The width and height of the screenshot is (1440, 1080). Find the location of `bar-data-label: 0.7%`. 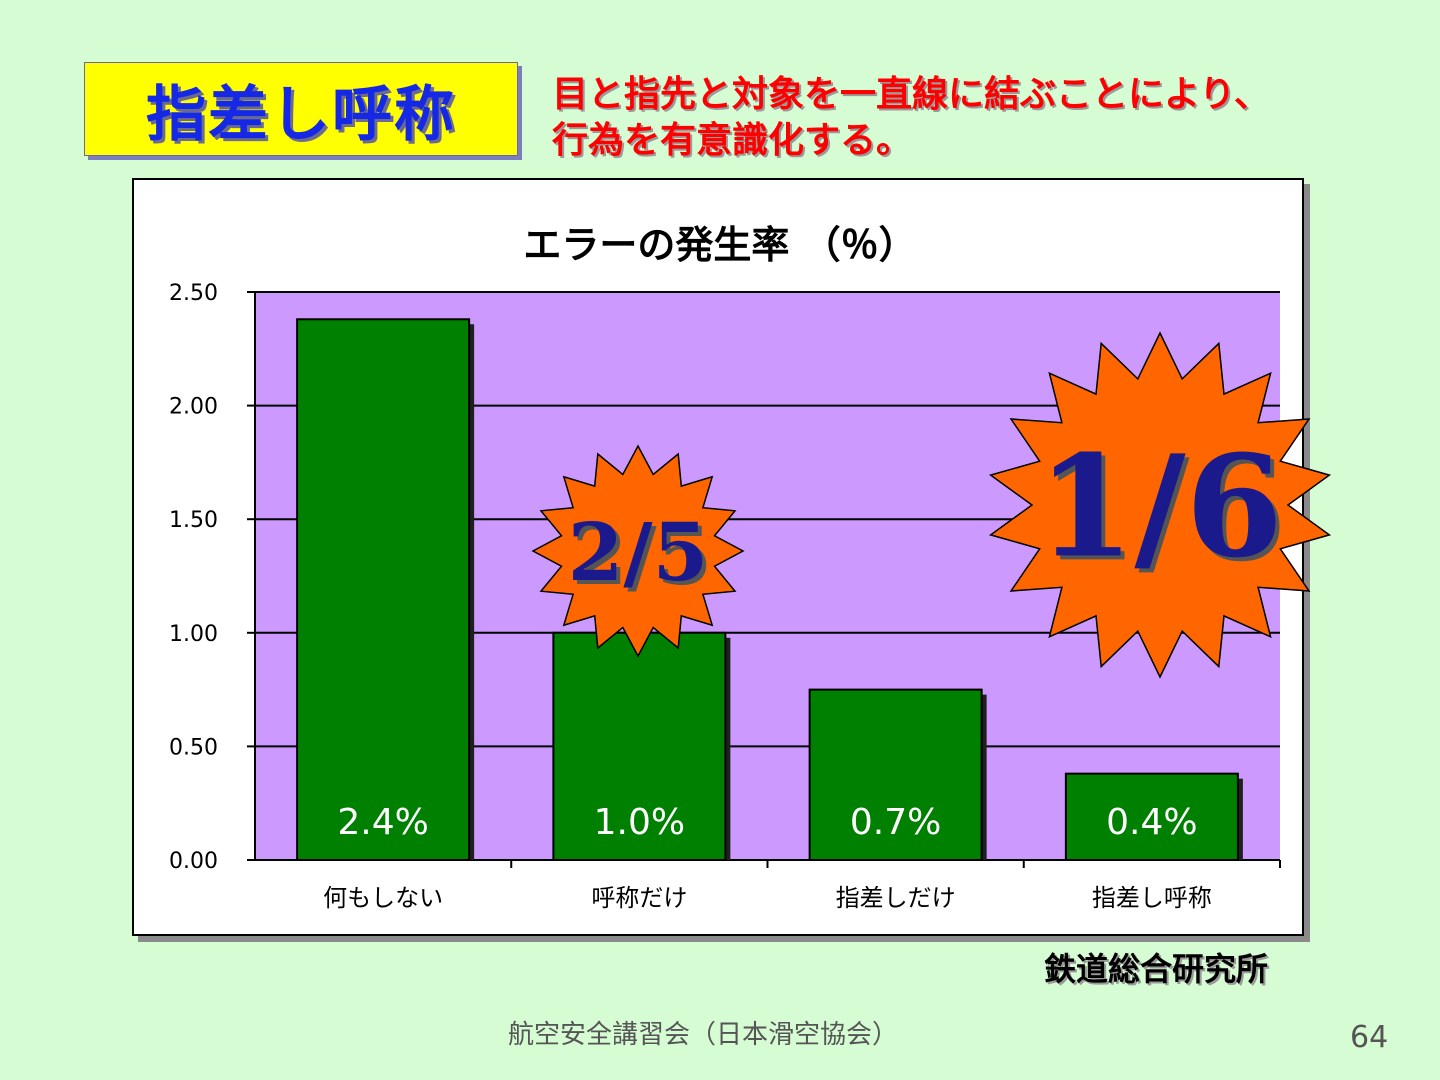

bar-data-label: 0.7% is located at coordinates (895, 822).